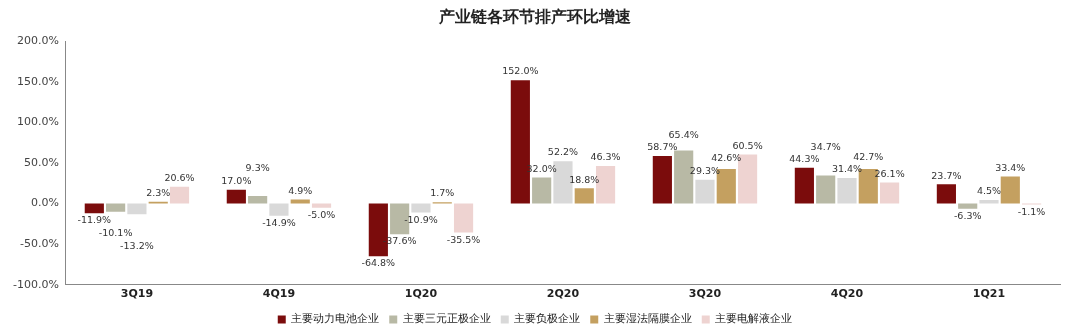 The height and width of the screenshot is (335, 1080). Describe the element at coordinates (115, 233) in the screenshot. I see `data-label: -10.1%` at that location.